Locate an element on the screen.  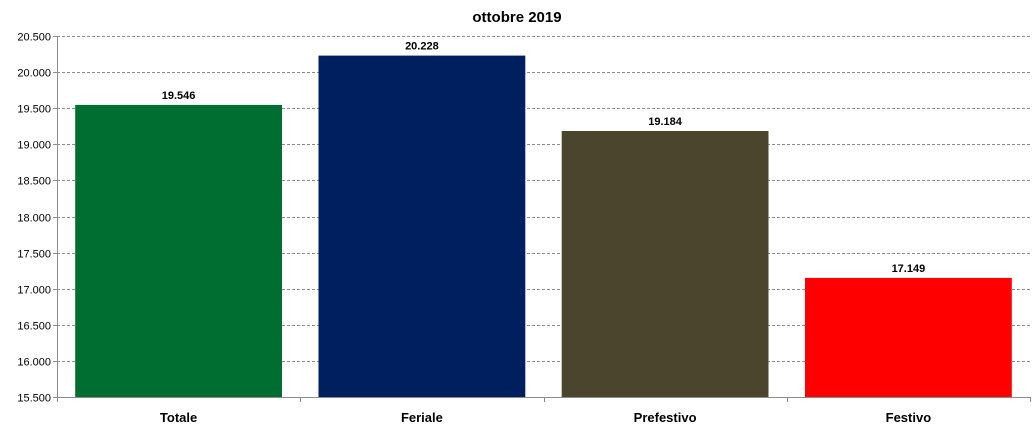
y-tick-label: 17.500 is located at coordinates (34, 255).